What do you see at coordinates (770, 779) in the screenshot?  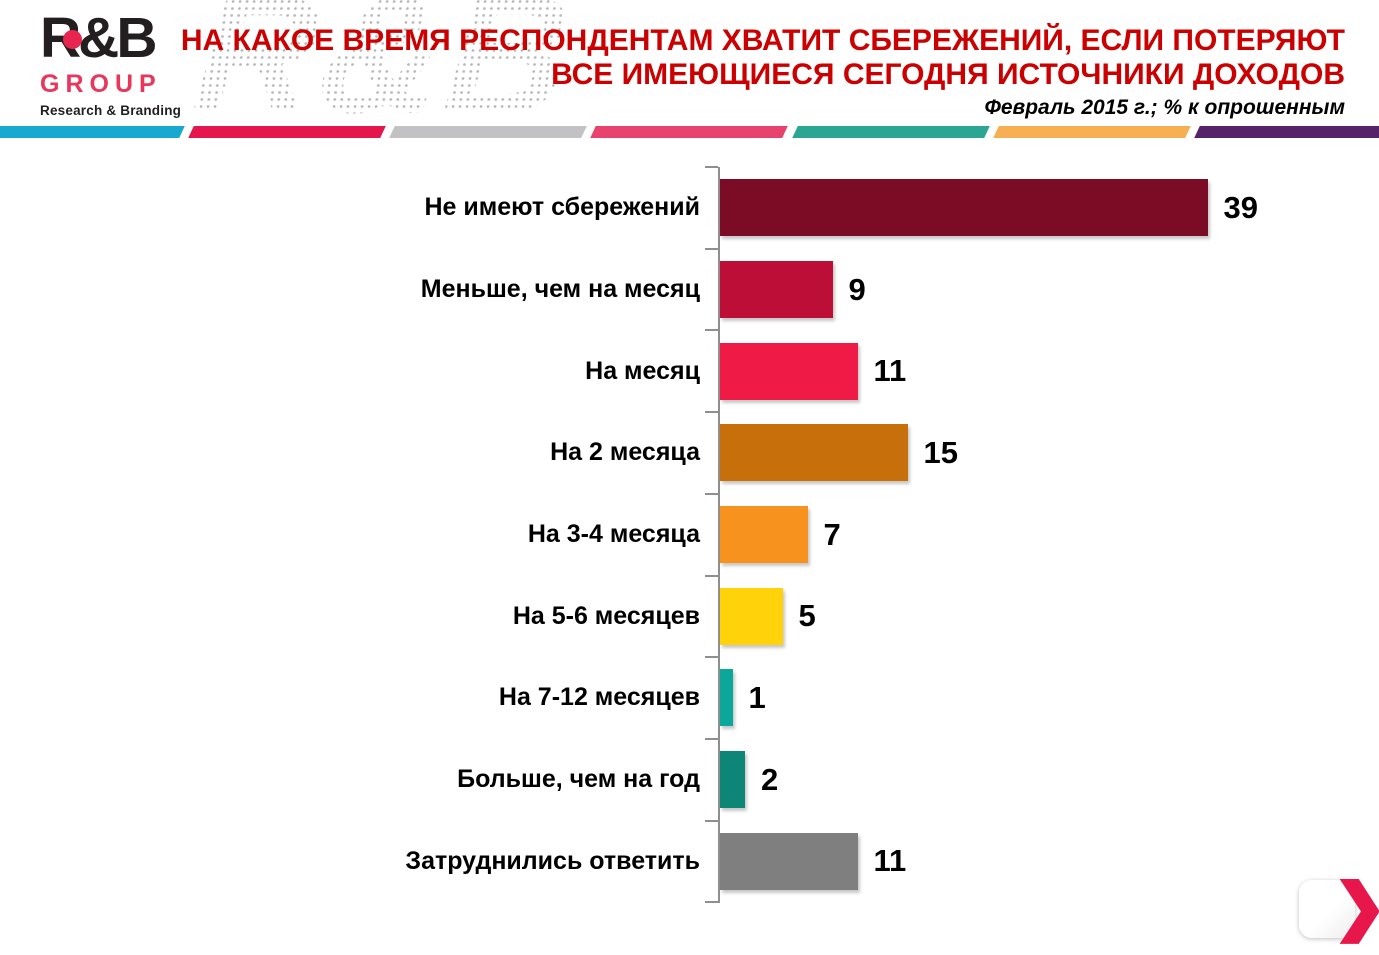 I see `value-label: 2` at bounding box center [770, 779].